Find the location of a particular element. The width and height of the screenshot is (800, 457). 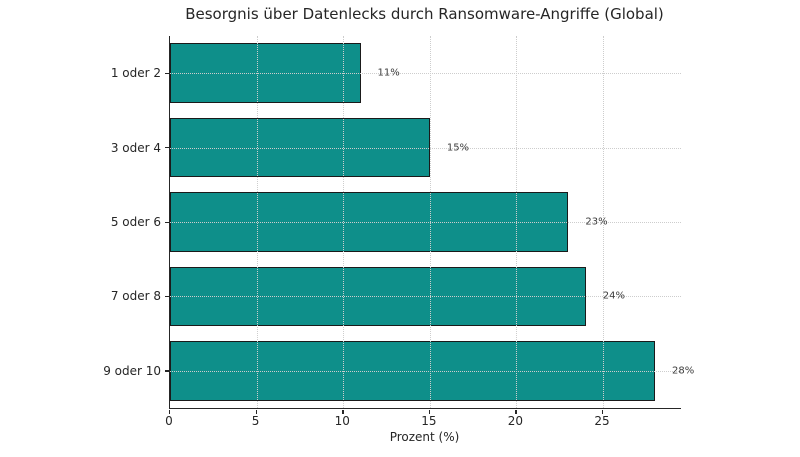

x-tick-label: 10 is located at coordinates (342, 421).